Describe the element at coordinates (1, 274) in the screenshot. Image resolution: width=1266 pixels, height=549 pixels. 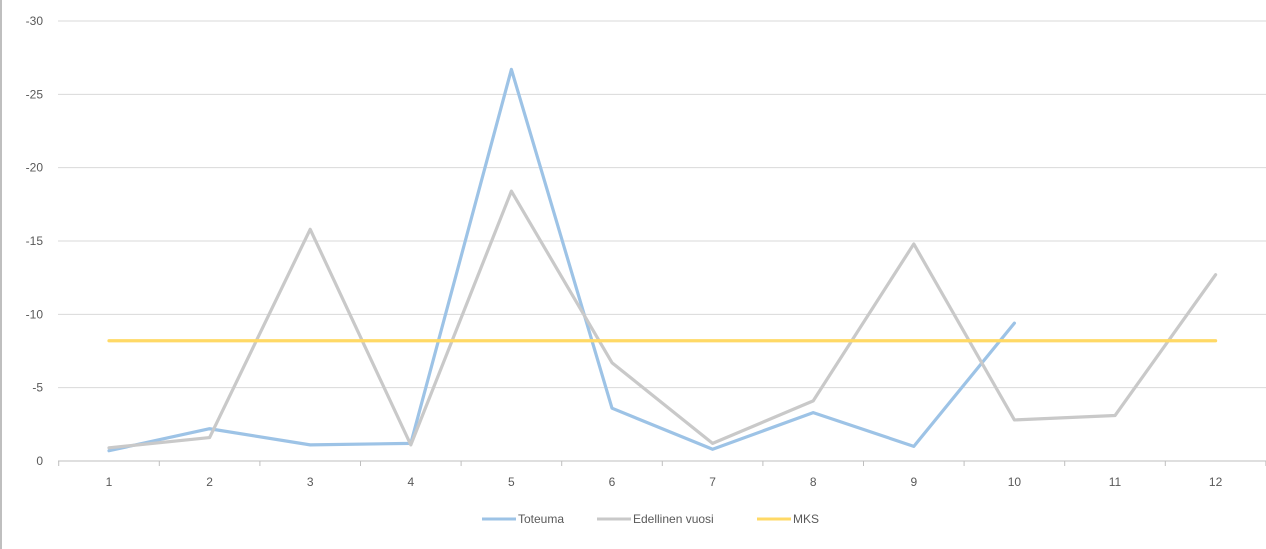
I see `chart-frame-left-border` at that location.